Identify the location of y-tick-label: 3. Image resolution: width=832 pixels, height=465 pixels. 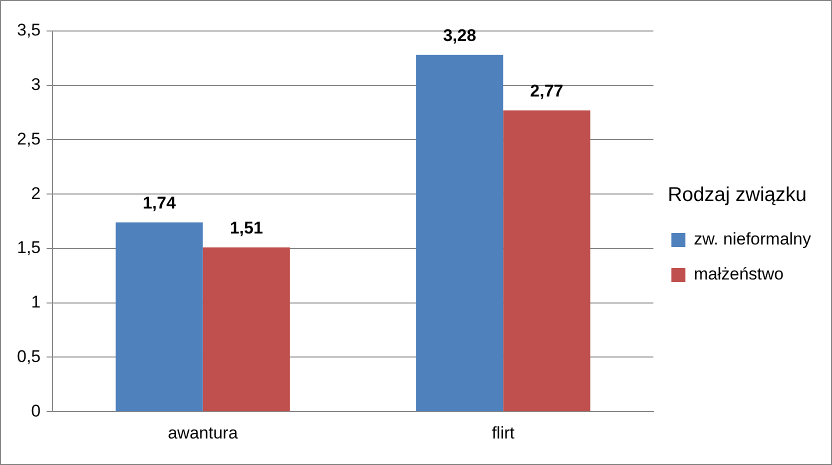
(36, 84).